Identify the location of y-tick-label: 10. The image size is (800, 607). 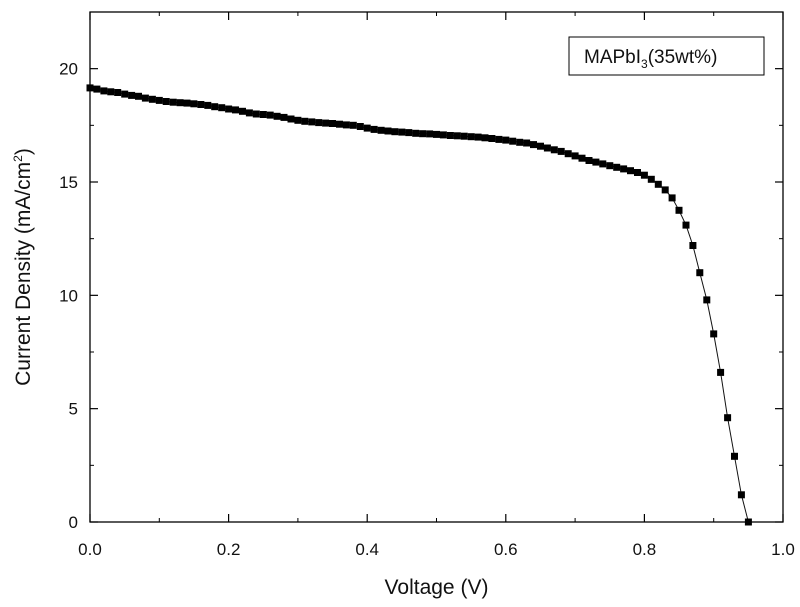
(68, 295).